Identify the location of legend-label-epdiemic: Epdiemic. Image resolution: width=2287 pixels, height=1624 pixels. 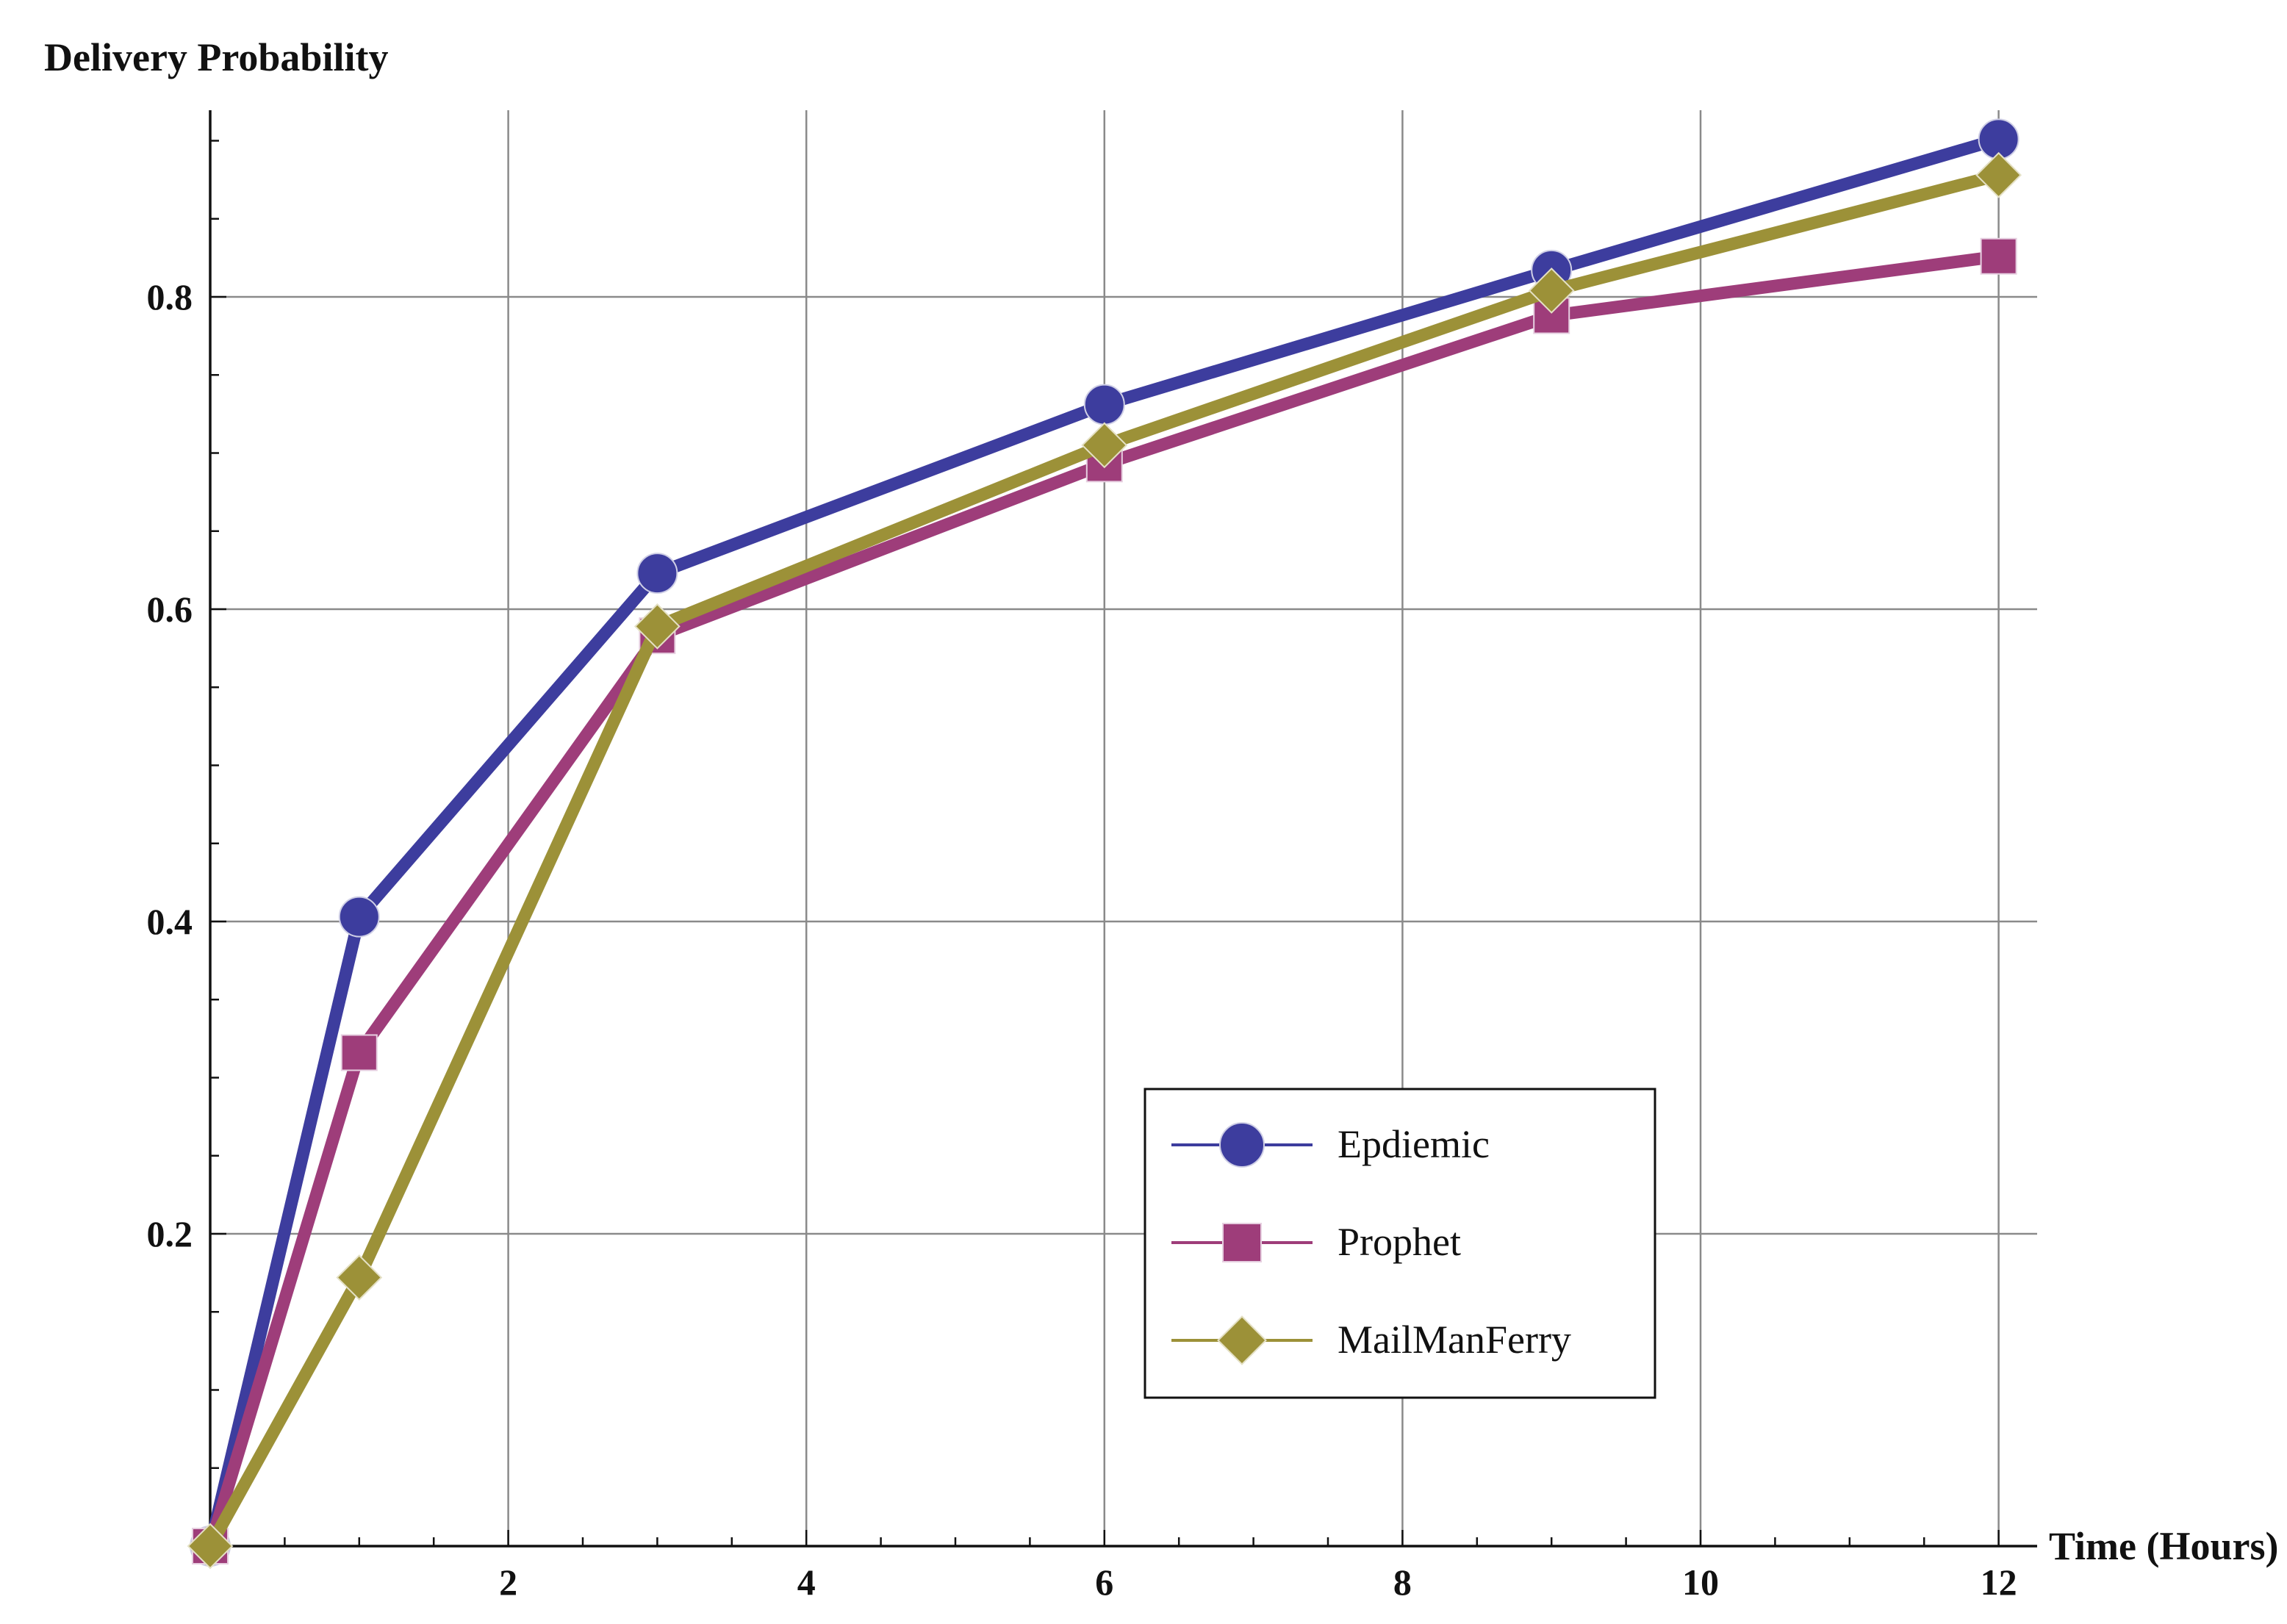
(1414, 1144).